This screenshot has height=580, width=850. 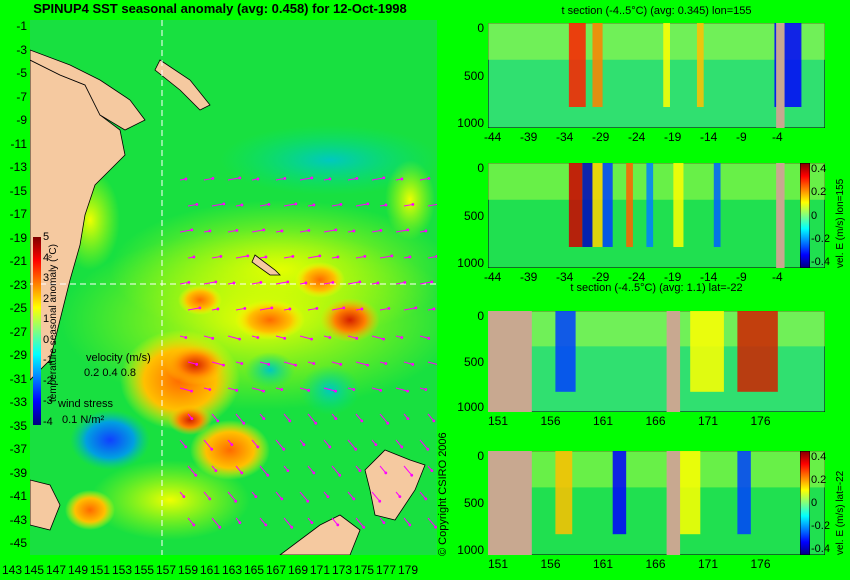 I want to click on section-plot-vel-lon155, so click(x=656, y=215).